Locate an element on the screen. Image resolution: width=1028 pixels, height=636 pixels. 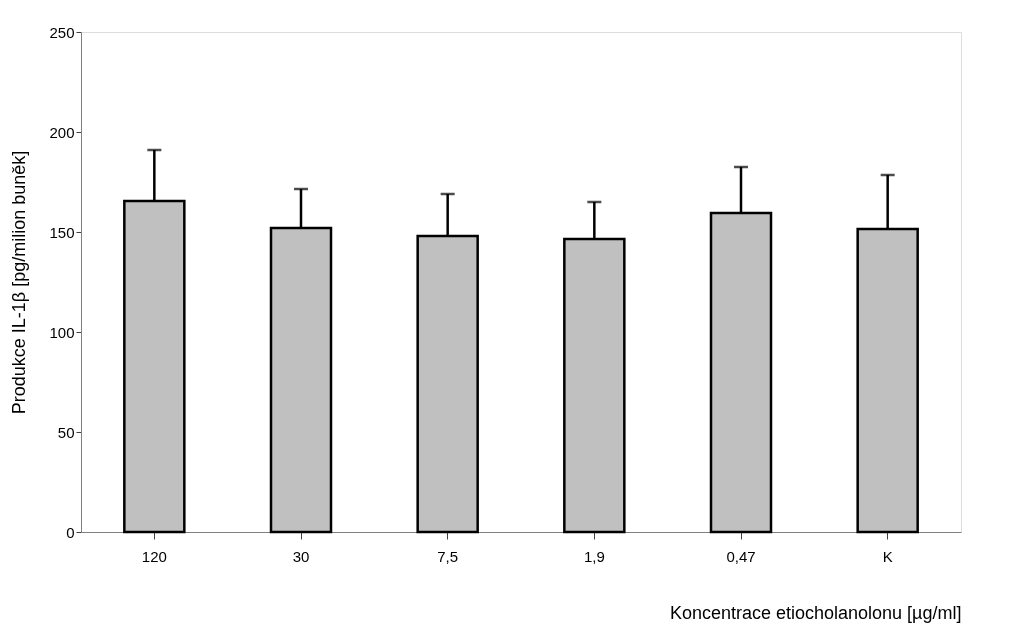
y-tick-label: 0 is located at coordinates (70, 532).